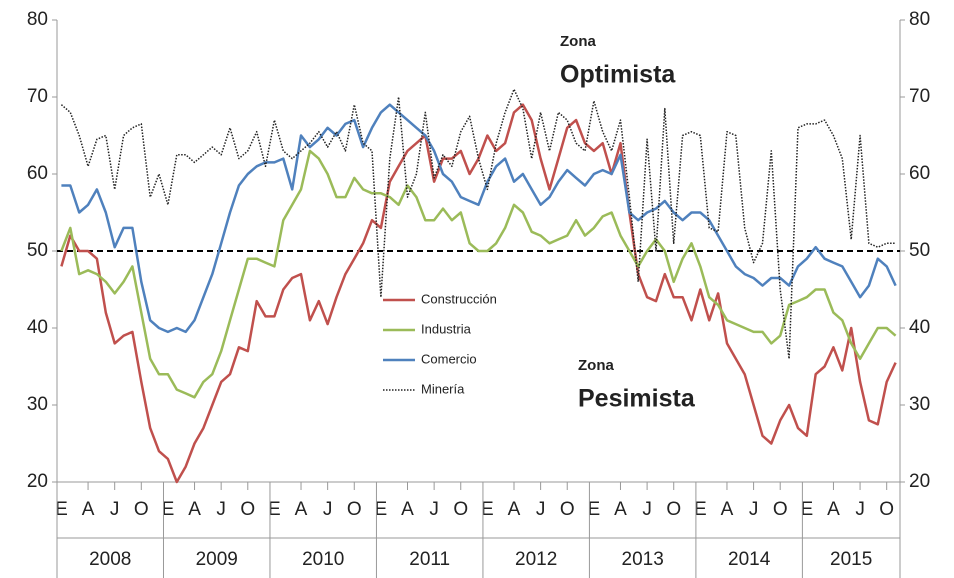 This screenshot has width=954, height=578. Describe the element at coordinates (429, 559) in the screenshot. I see `year-label: 2011` at that location.